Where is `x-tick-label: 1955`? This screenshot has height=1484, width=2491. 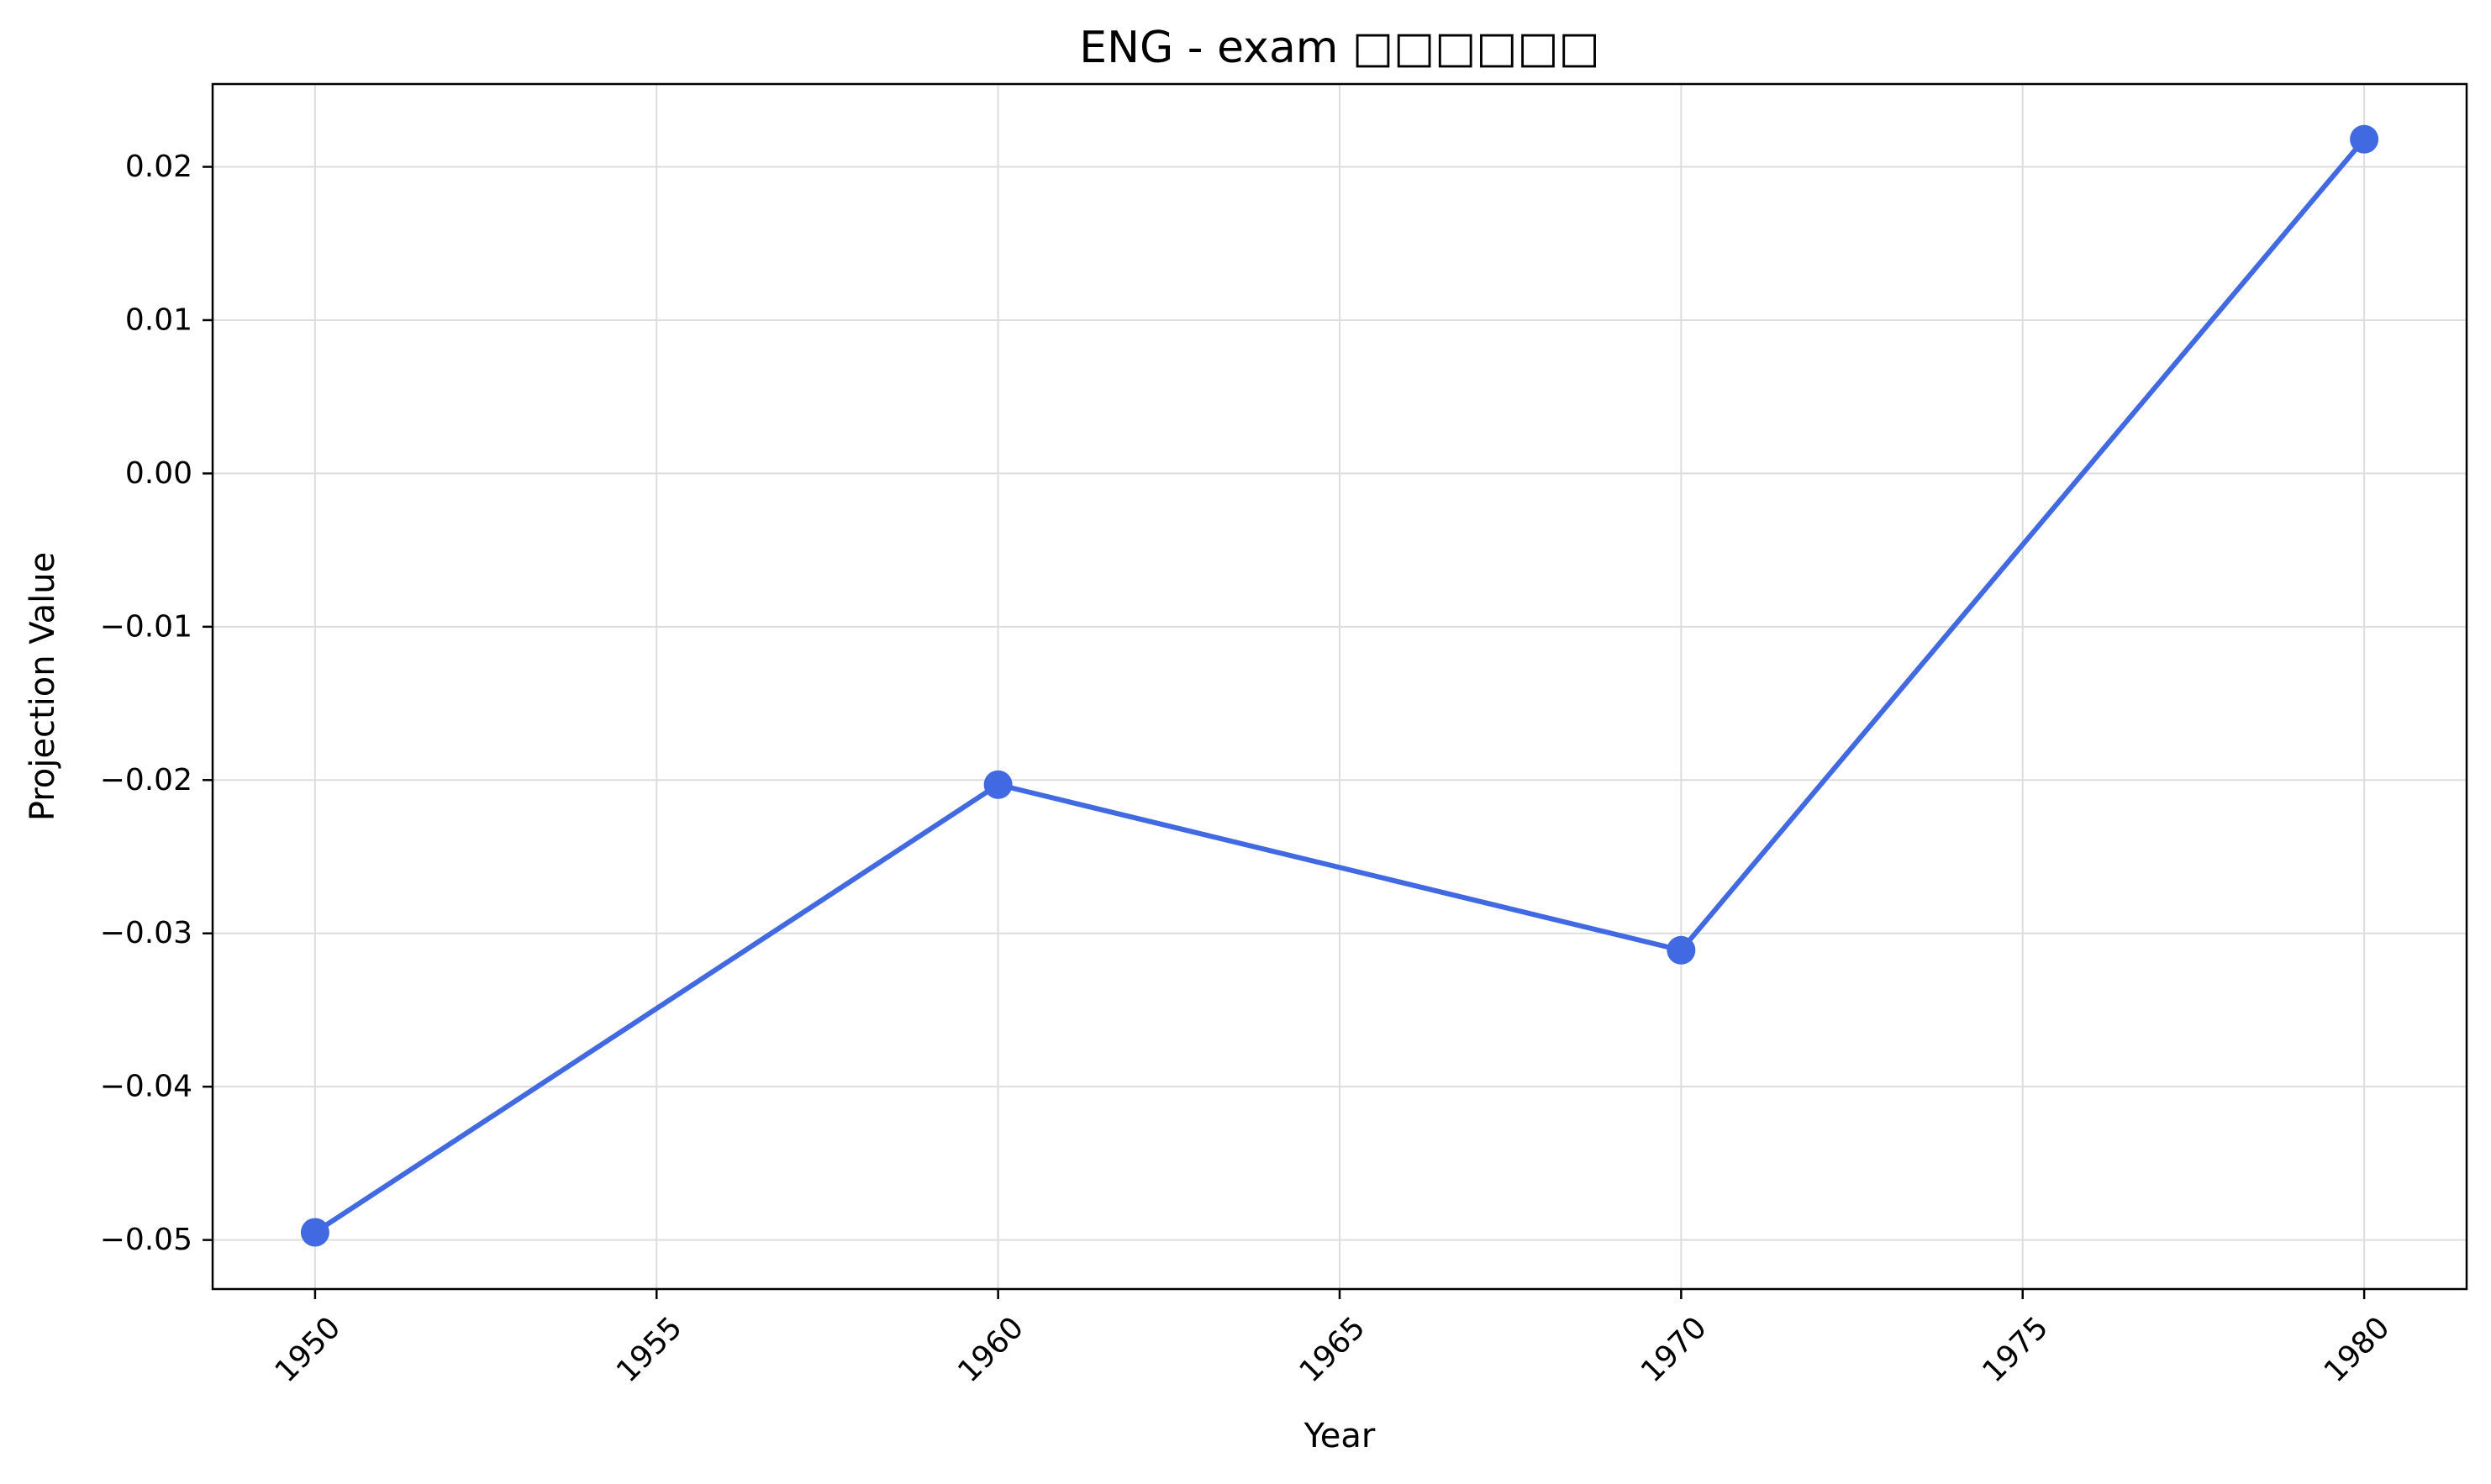 x-tick-label: 1955 is located at coordinates (649, 1349).